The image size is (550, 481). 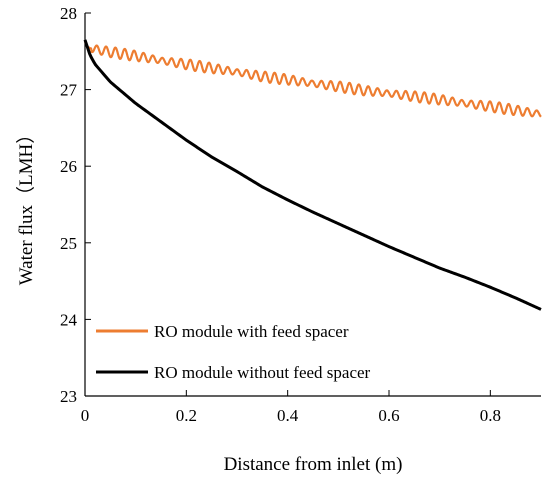 I want to click on x-axis-label: Distance from inlet (m), so click(x=313, y=464).